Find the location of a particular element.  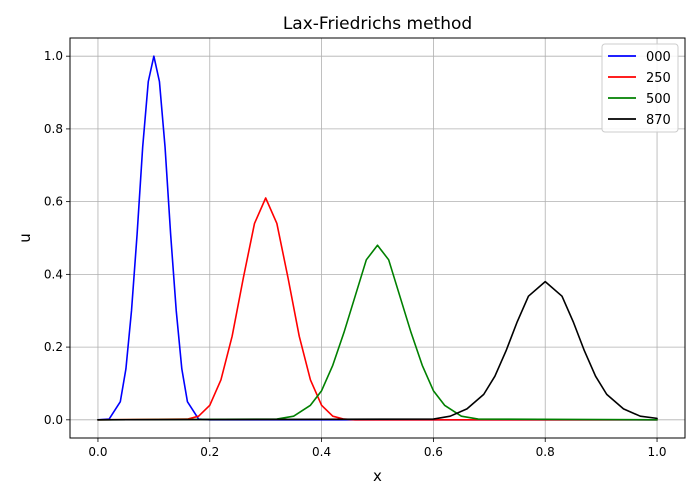

x-tick-label: 0.6 is located at coordinates (433, 452).